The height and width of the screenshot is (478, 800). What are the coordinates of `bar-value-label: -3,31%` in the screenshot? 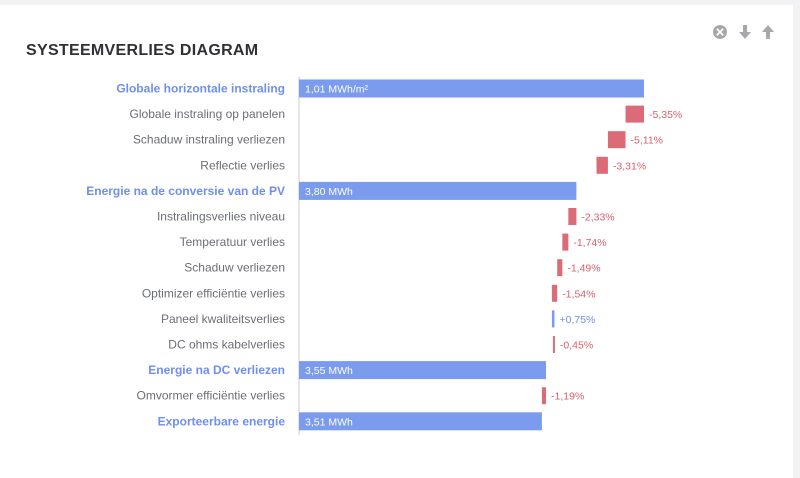 It's located at (629, 166).